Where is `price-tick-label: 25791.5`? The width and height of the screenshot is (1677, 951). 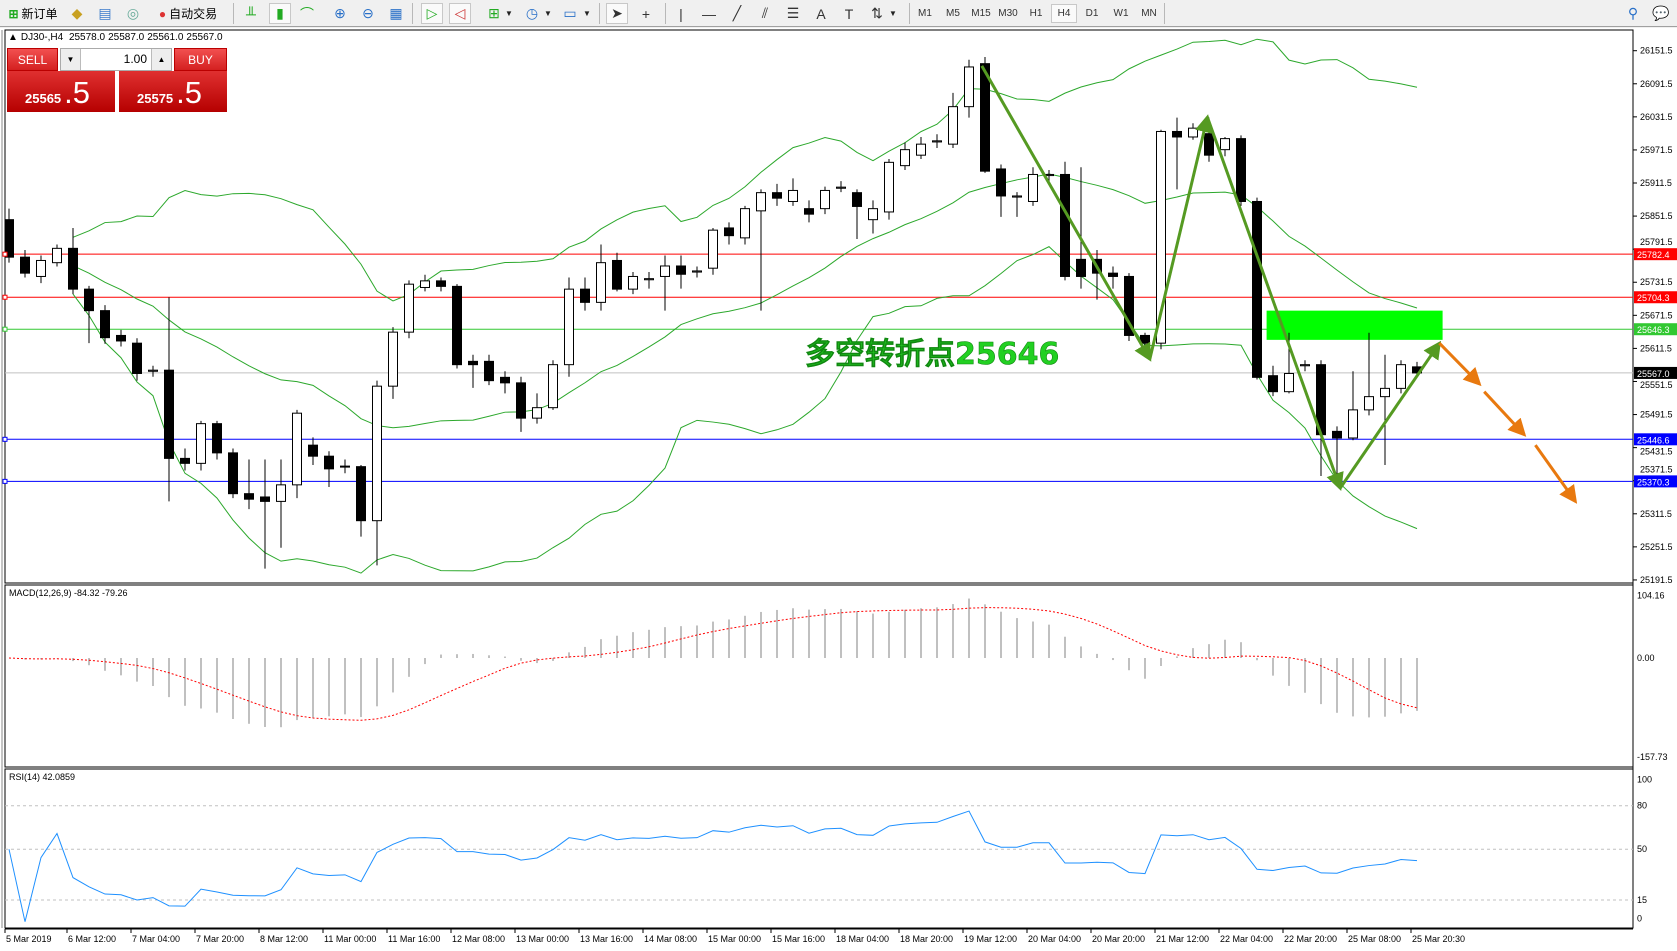
price-tick-label: 25791.5 is located at coordinates (1656, 242).